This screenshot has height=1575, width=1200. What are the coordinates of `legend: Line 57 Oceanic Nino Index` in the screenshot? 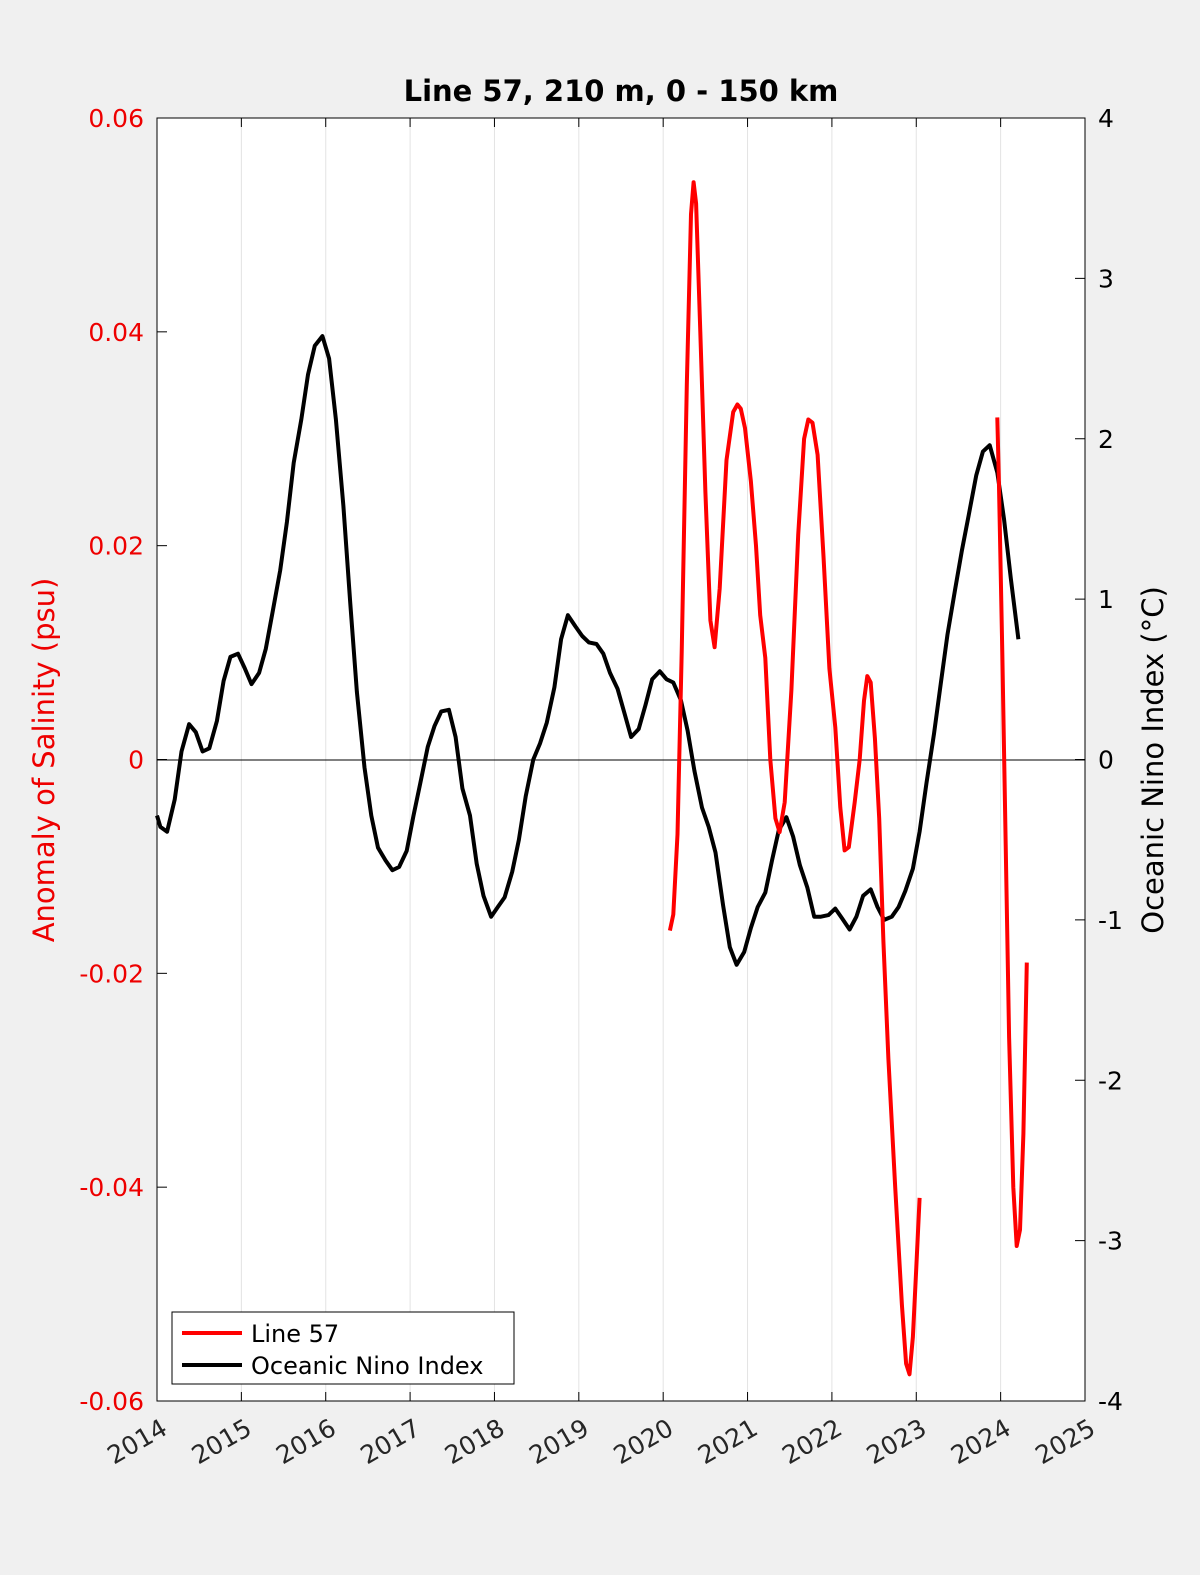 It's located at (343, 1348).